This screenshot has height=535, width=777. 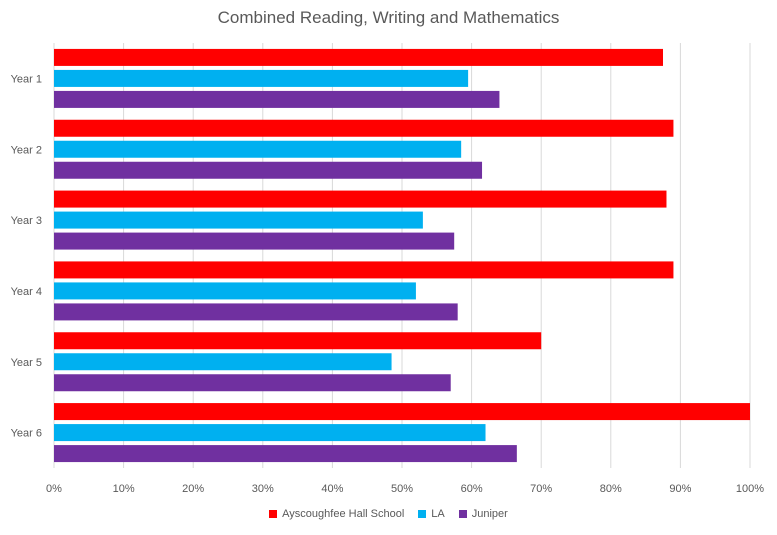 I want to click on x-tick-label: 30%, so click(x=263, y=489).